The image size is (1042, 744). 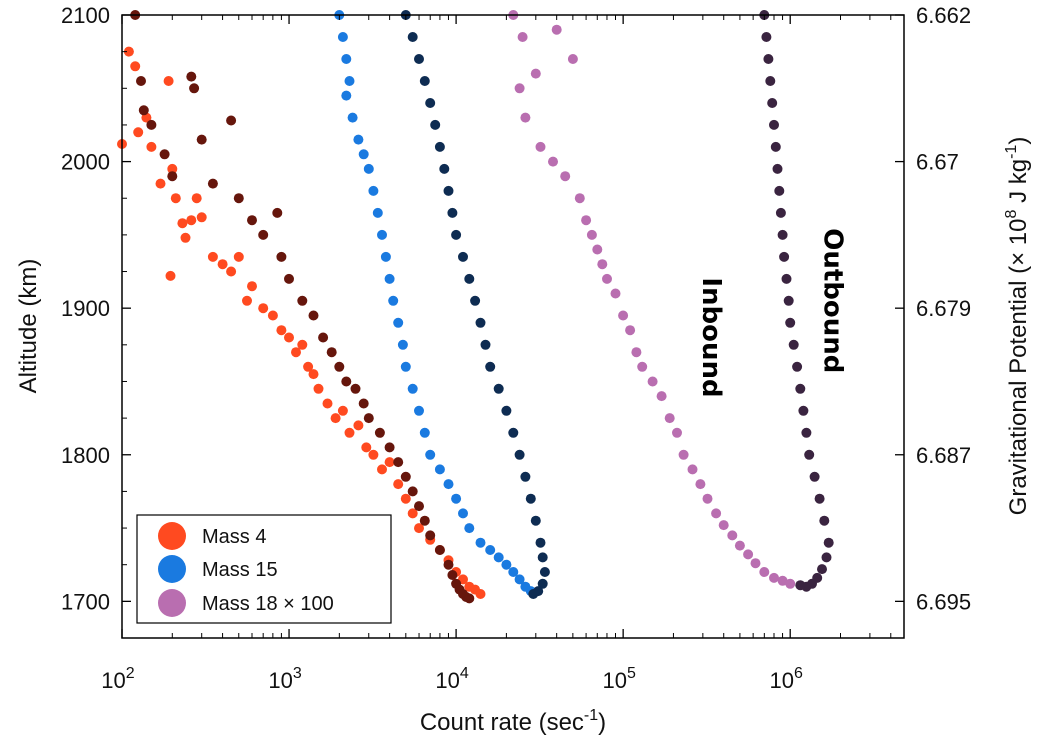 What do you see at coordinates (513, 721) in the screenshot?
I see `x-axis-title: Count rate (sec-1)` at bounding box center [513, 721].